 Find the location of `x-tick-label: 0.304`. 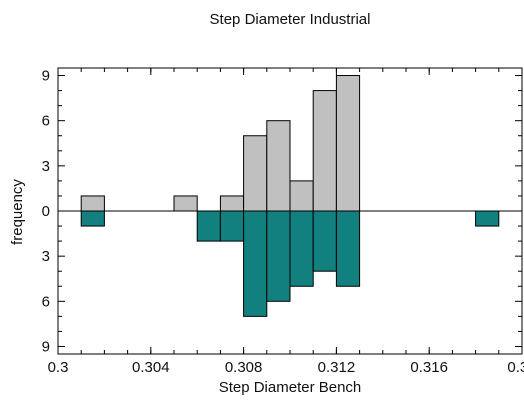

x-tick-label: 0.304 is located at coordinates (151, 367).